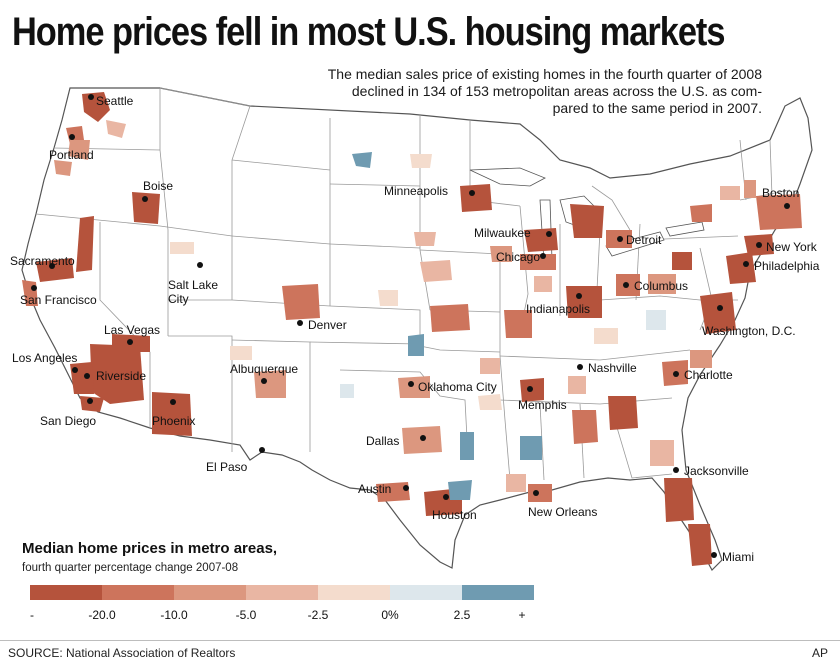  I want to click on legend-tick: -20.0, so click(102, 615).